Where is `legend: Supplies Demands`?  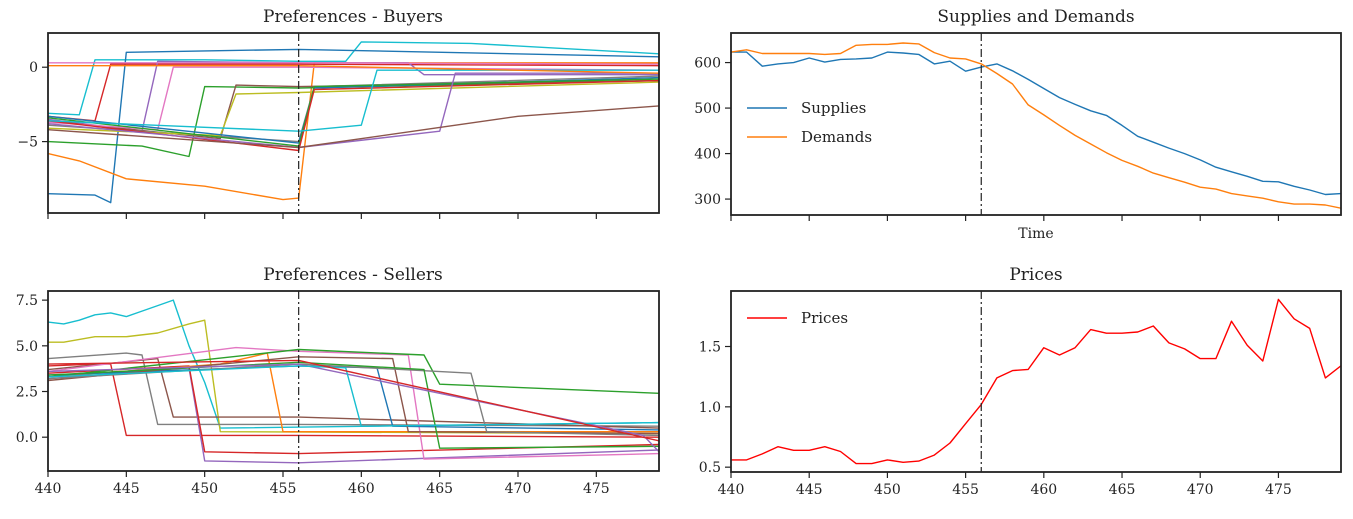
legend: Supplies Demands is located at coordinates (809, 122).